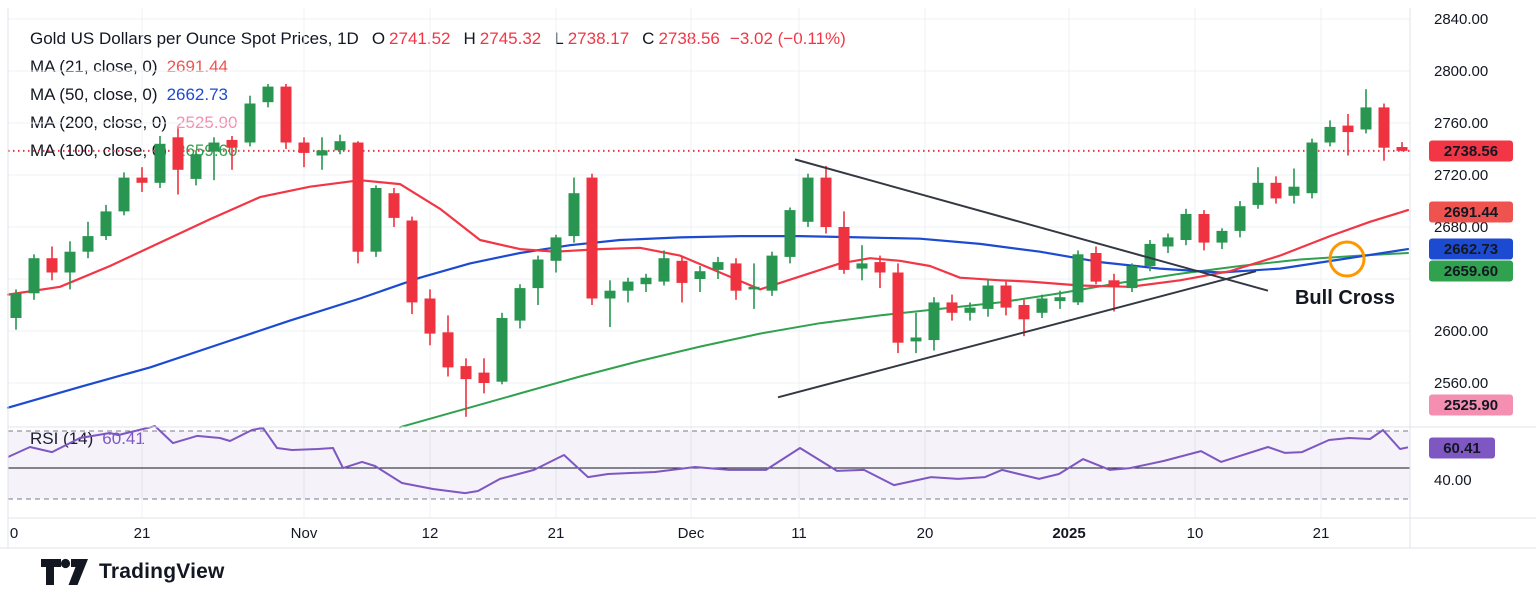  What do you see at coordinates (558, 39) in the screenshot?
I see `low-key: L` at bounding box center [558, 39].